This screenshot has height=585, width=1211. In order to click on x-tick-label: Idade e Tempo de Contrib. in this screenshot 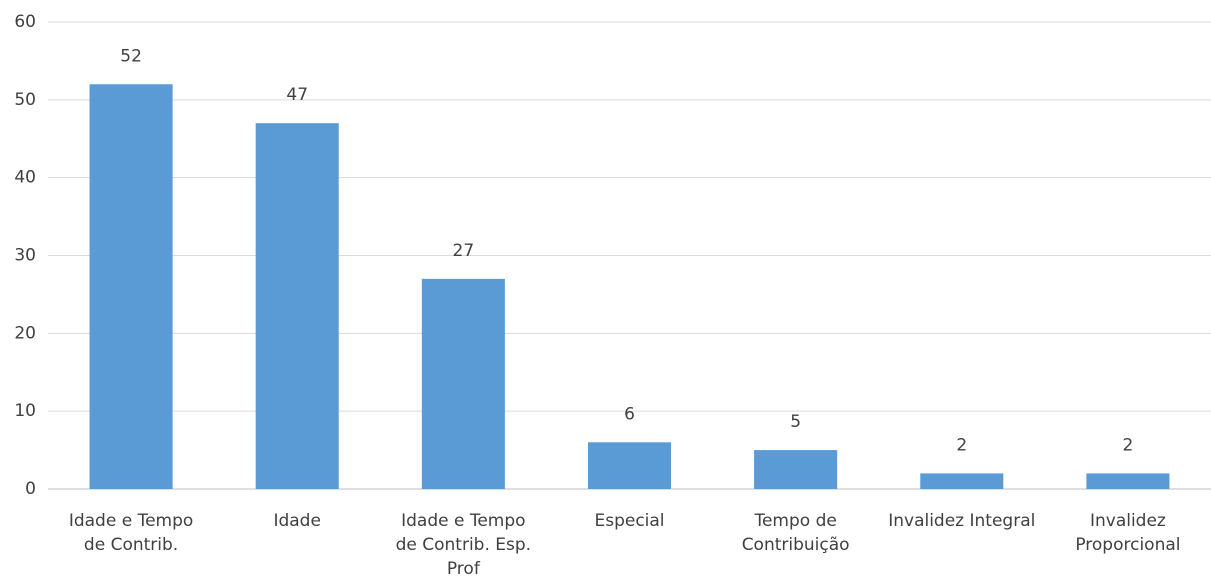, I will do `click(131, 533)`.